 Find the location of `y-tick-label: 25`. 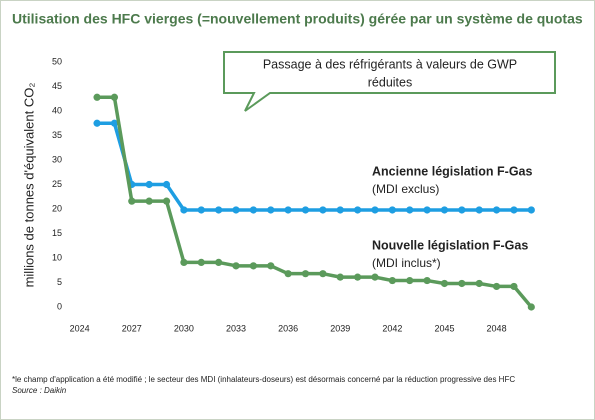

y-tick-label: 25 is located at coordinates (57, 184).